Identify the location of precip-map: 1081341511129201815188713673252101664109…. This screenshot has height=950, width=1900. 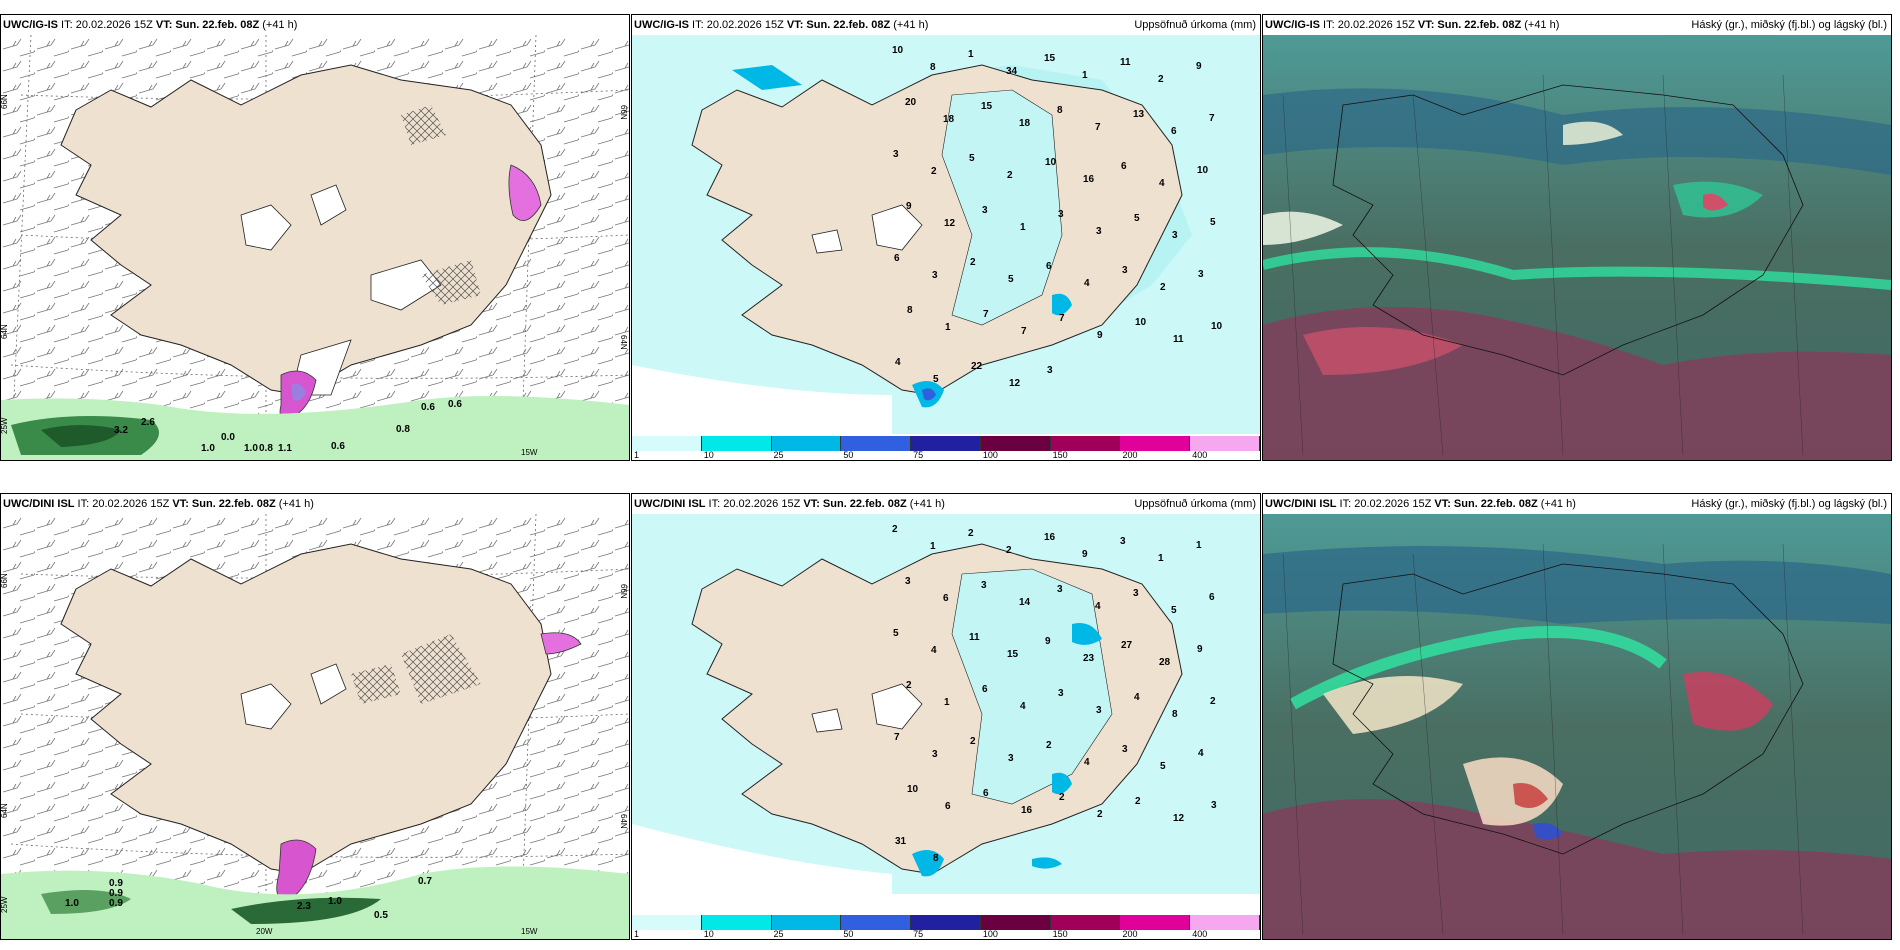
(946, 247).